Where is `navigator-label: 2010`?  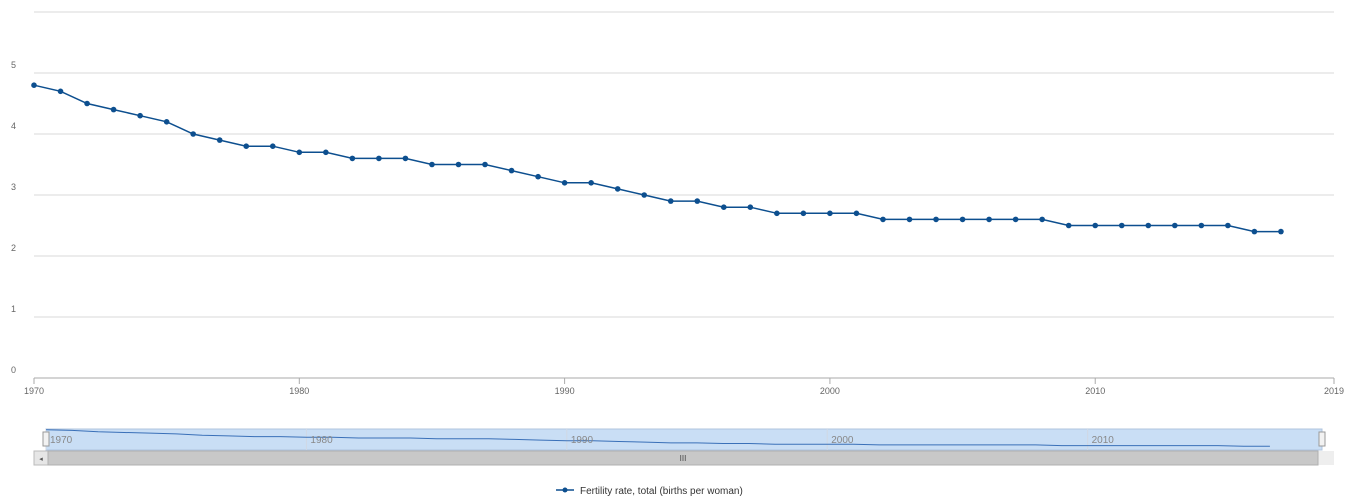 navigator-label: 2010 is located at coordinates (1103, 440).